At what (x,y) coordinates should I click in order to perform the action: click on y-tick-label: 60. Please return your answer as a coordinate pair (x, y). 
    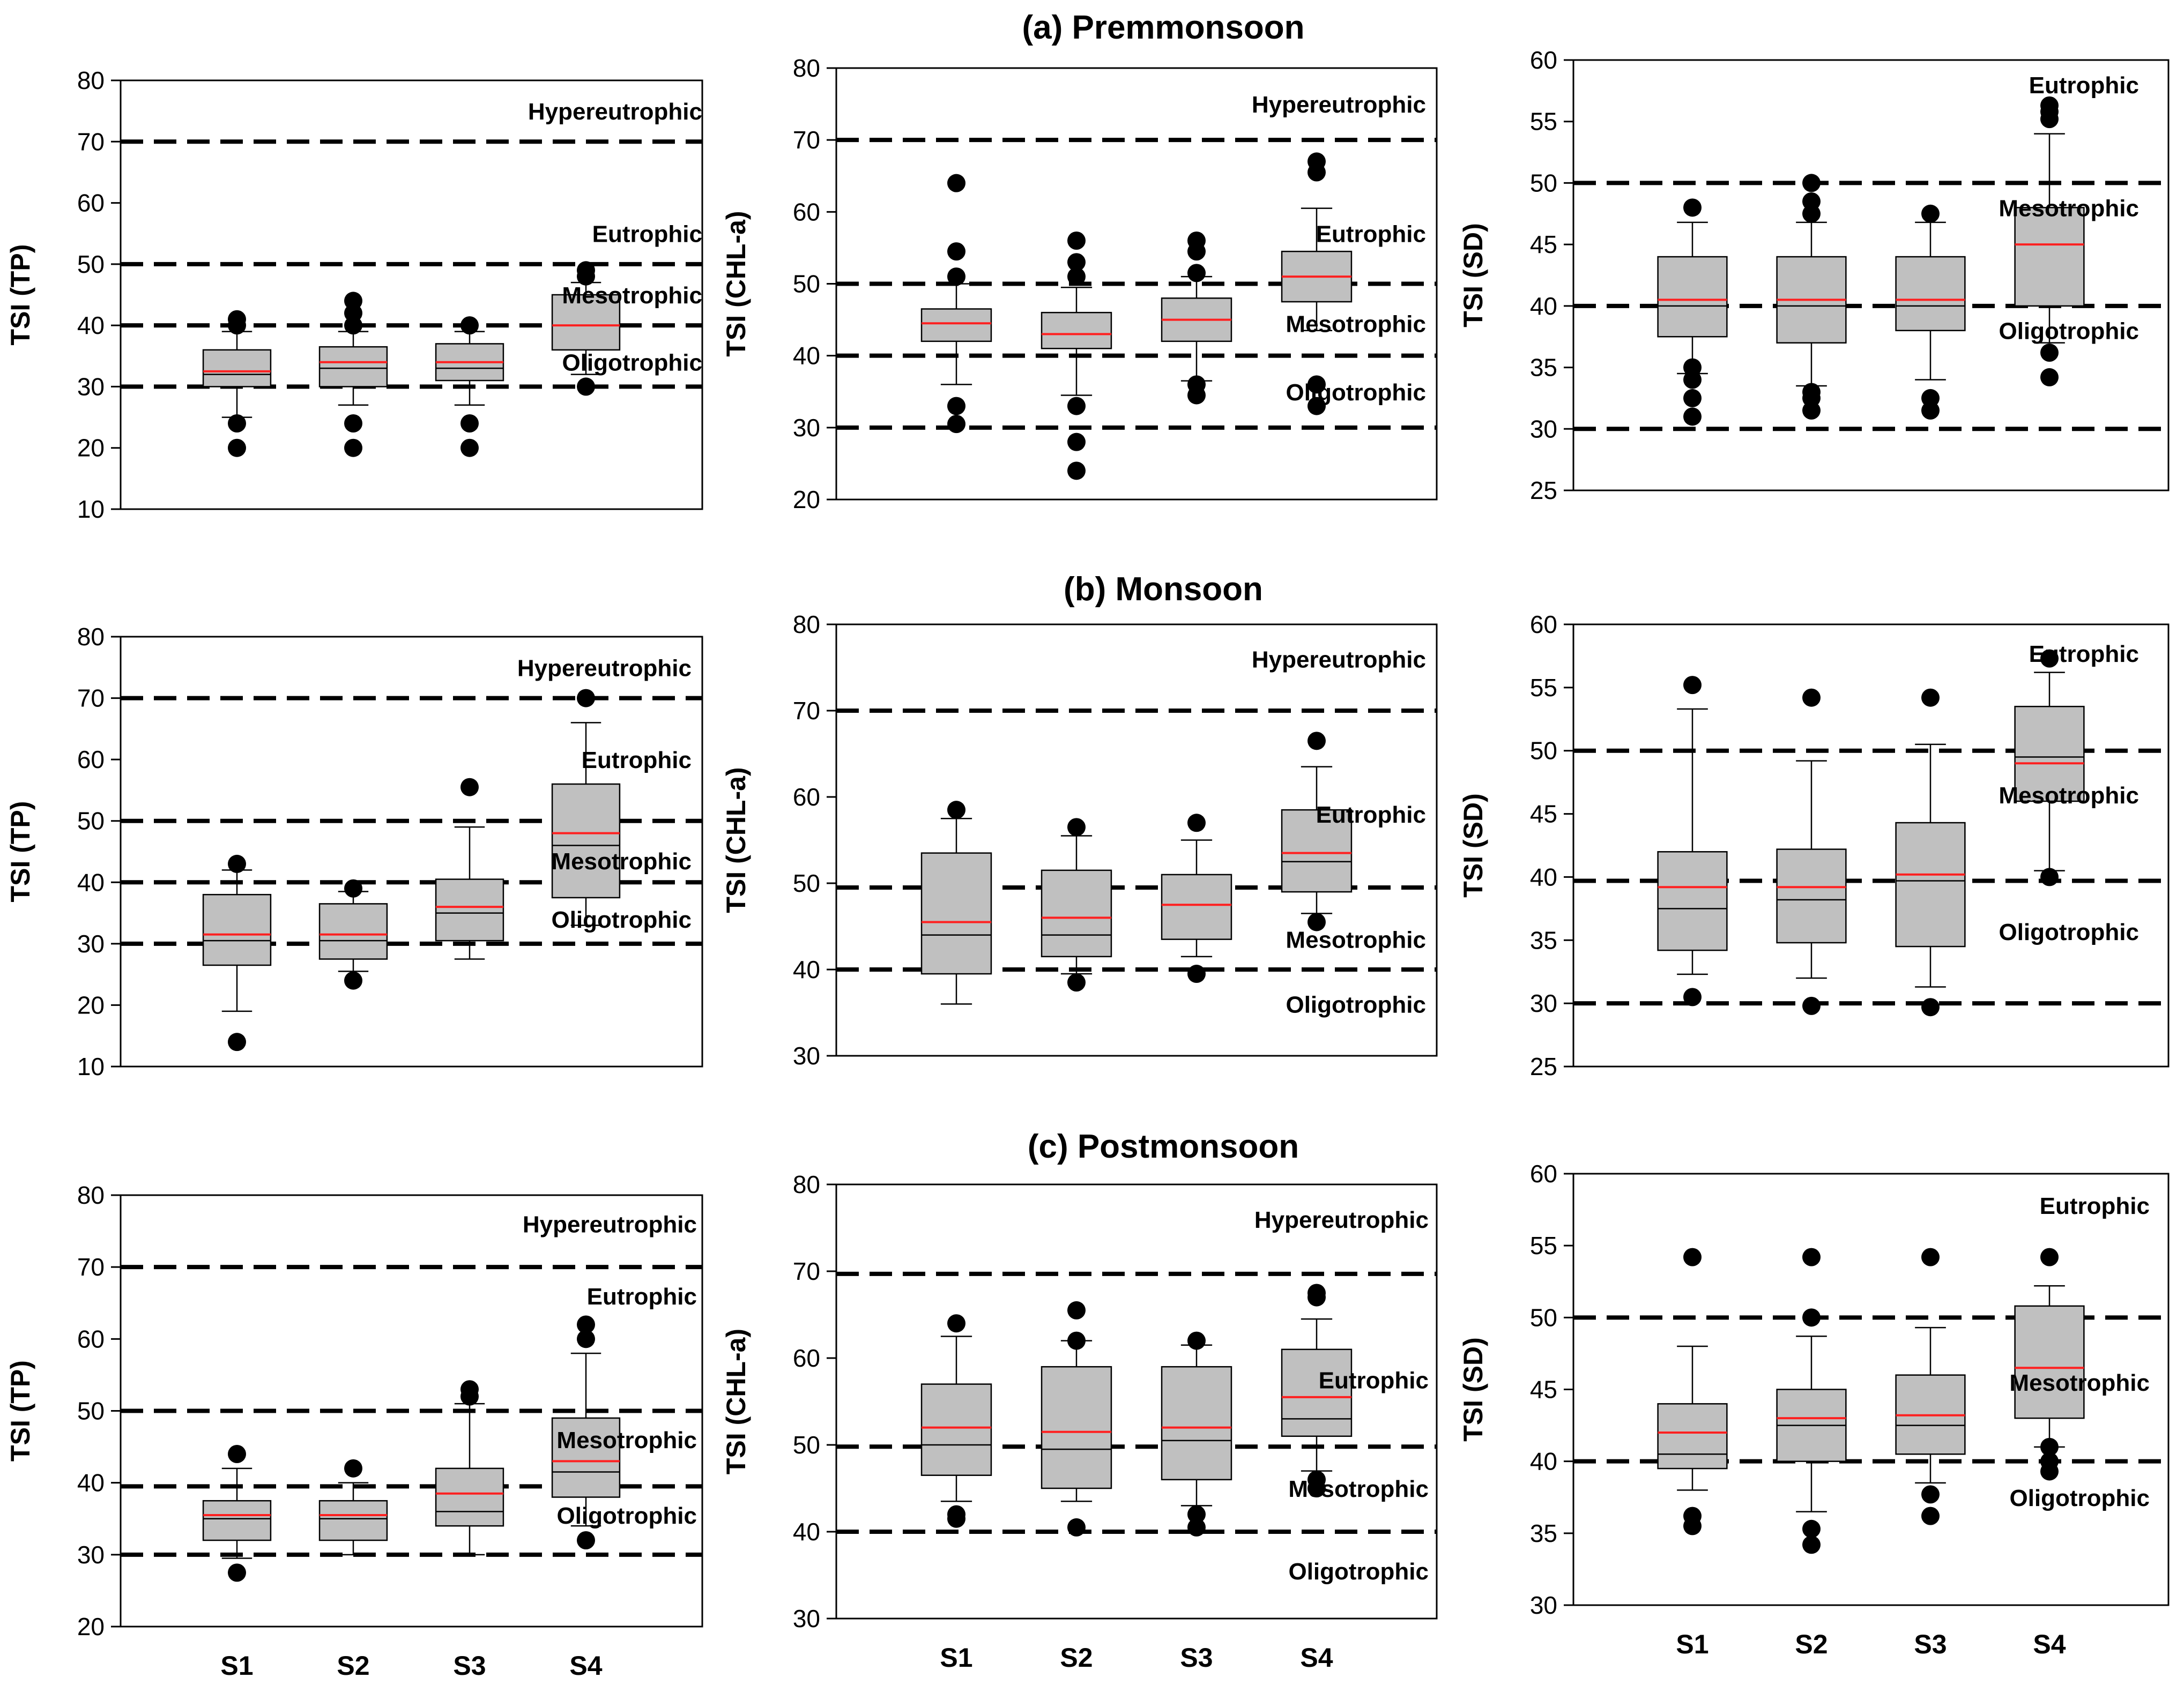
    Looking at the image, I should click on (806, 1358).